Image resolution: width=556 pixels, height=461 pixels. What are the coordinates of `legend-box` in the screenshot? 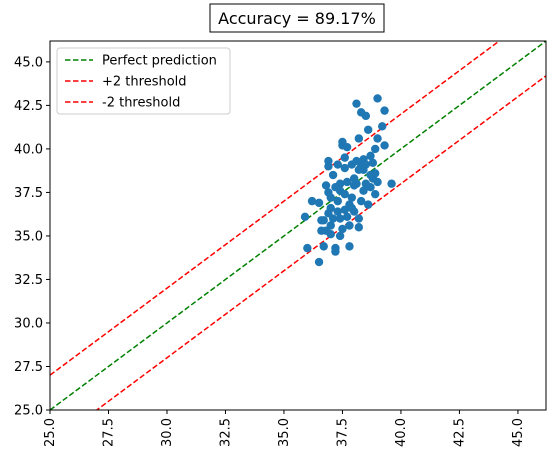 It's located at (143, 81).